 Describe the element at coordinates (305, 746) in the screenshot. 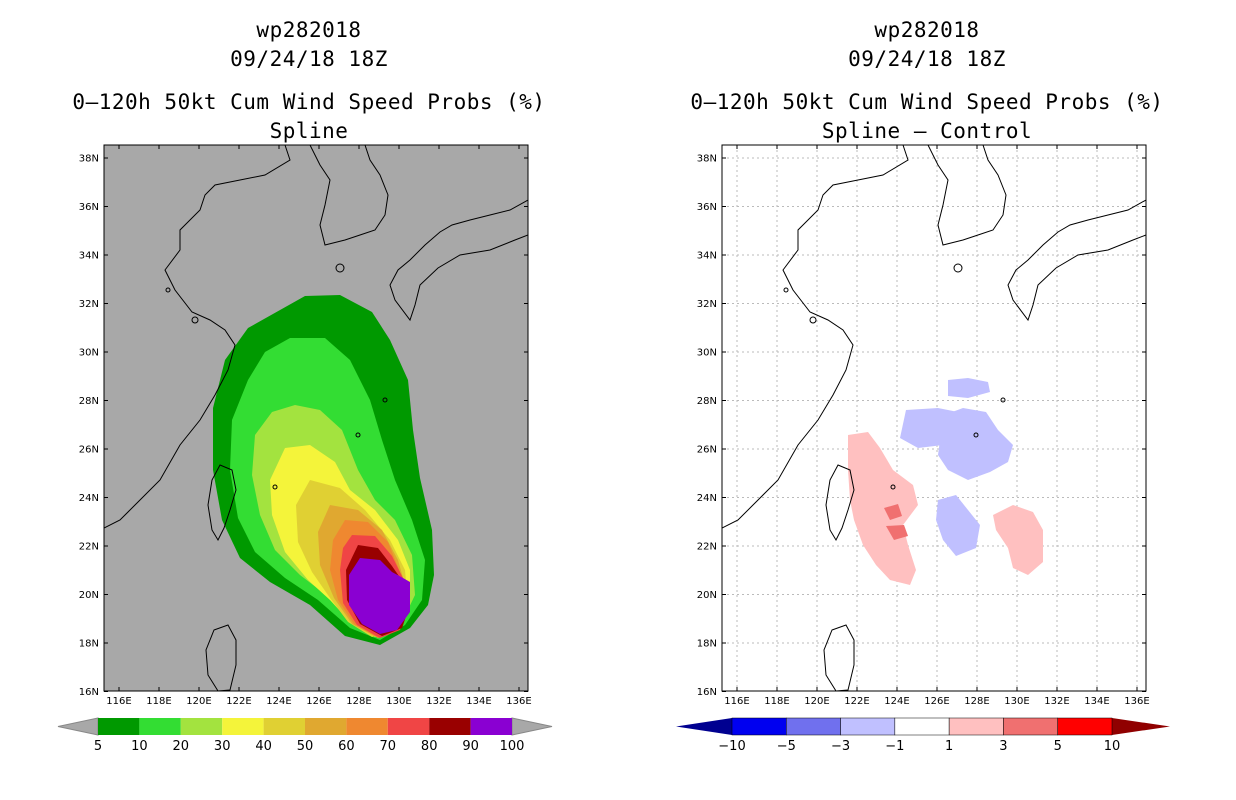

I see `colorbar-label: 50` at that location.